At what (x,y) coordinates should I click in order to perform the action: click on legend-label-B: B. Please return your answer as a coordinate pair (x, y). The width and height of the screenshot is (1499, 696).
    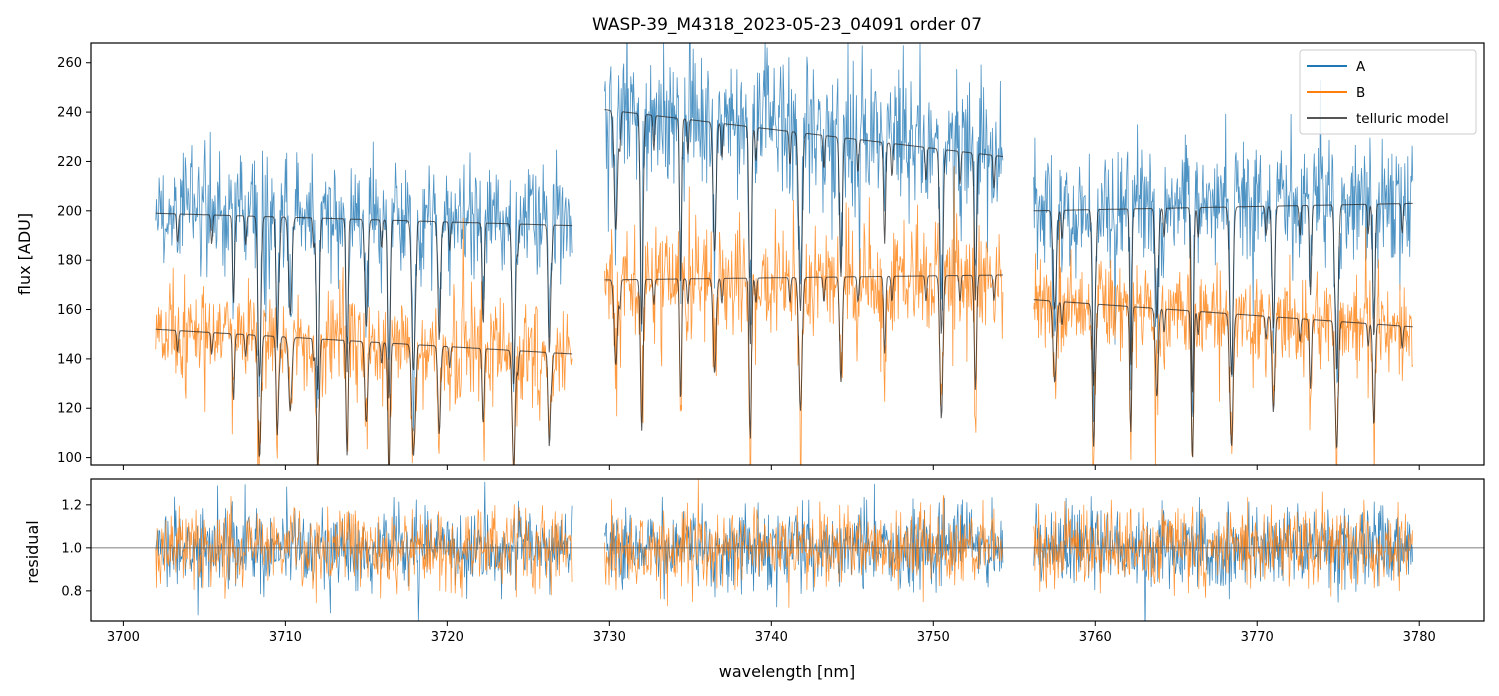
    Looking at the image, I should click on (1360, 93).